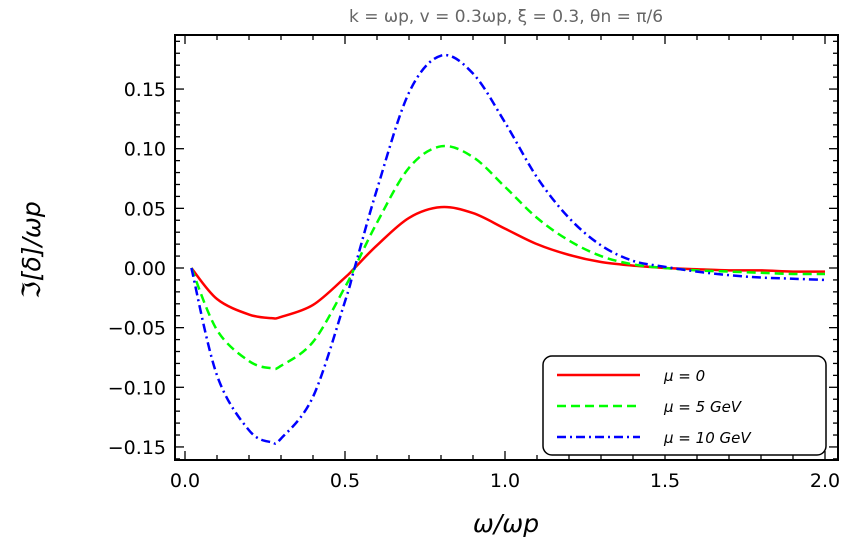  Describe the element at coordinates (707, 438) in the screenshot. I see `legend-label-2: μ = 10 GeV` at that location.